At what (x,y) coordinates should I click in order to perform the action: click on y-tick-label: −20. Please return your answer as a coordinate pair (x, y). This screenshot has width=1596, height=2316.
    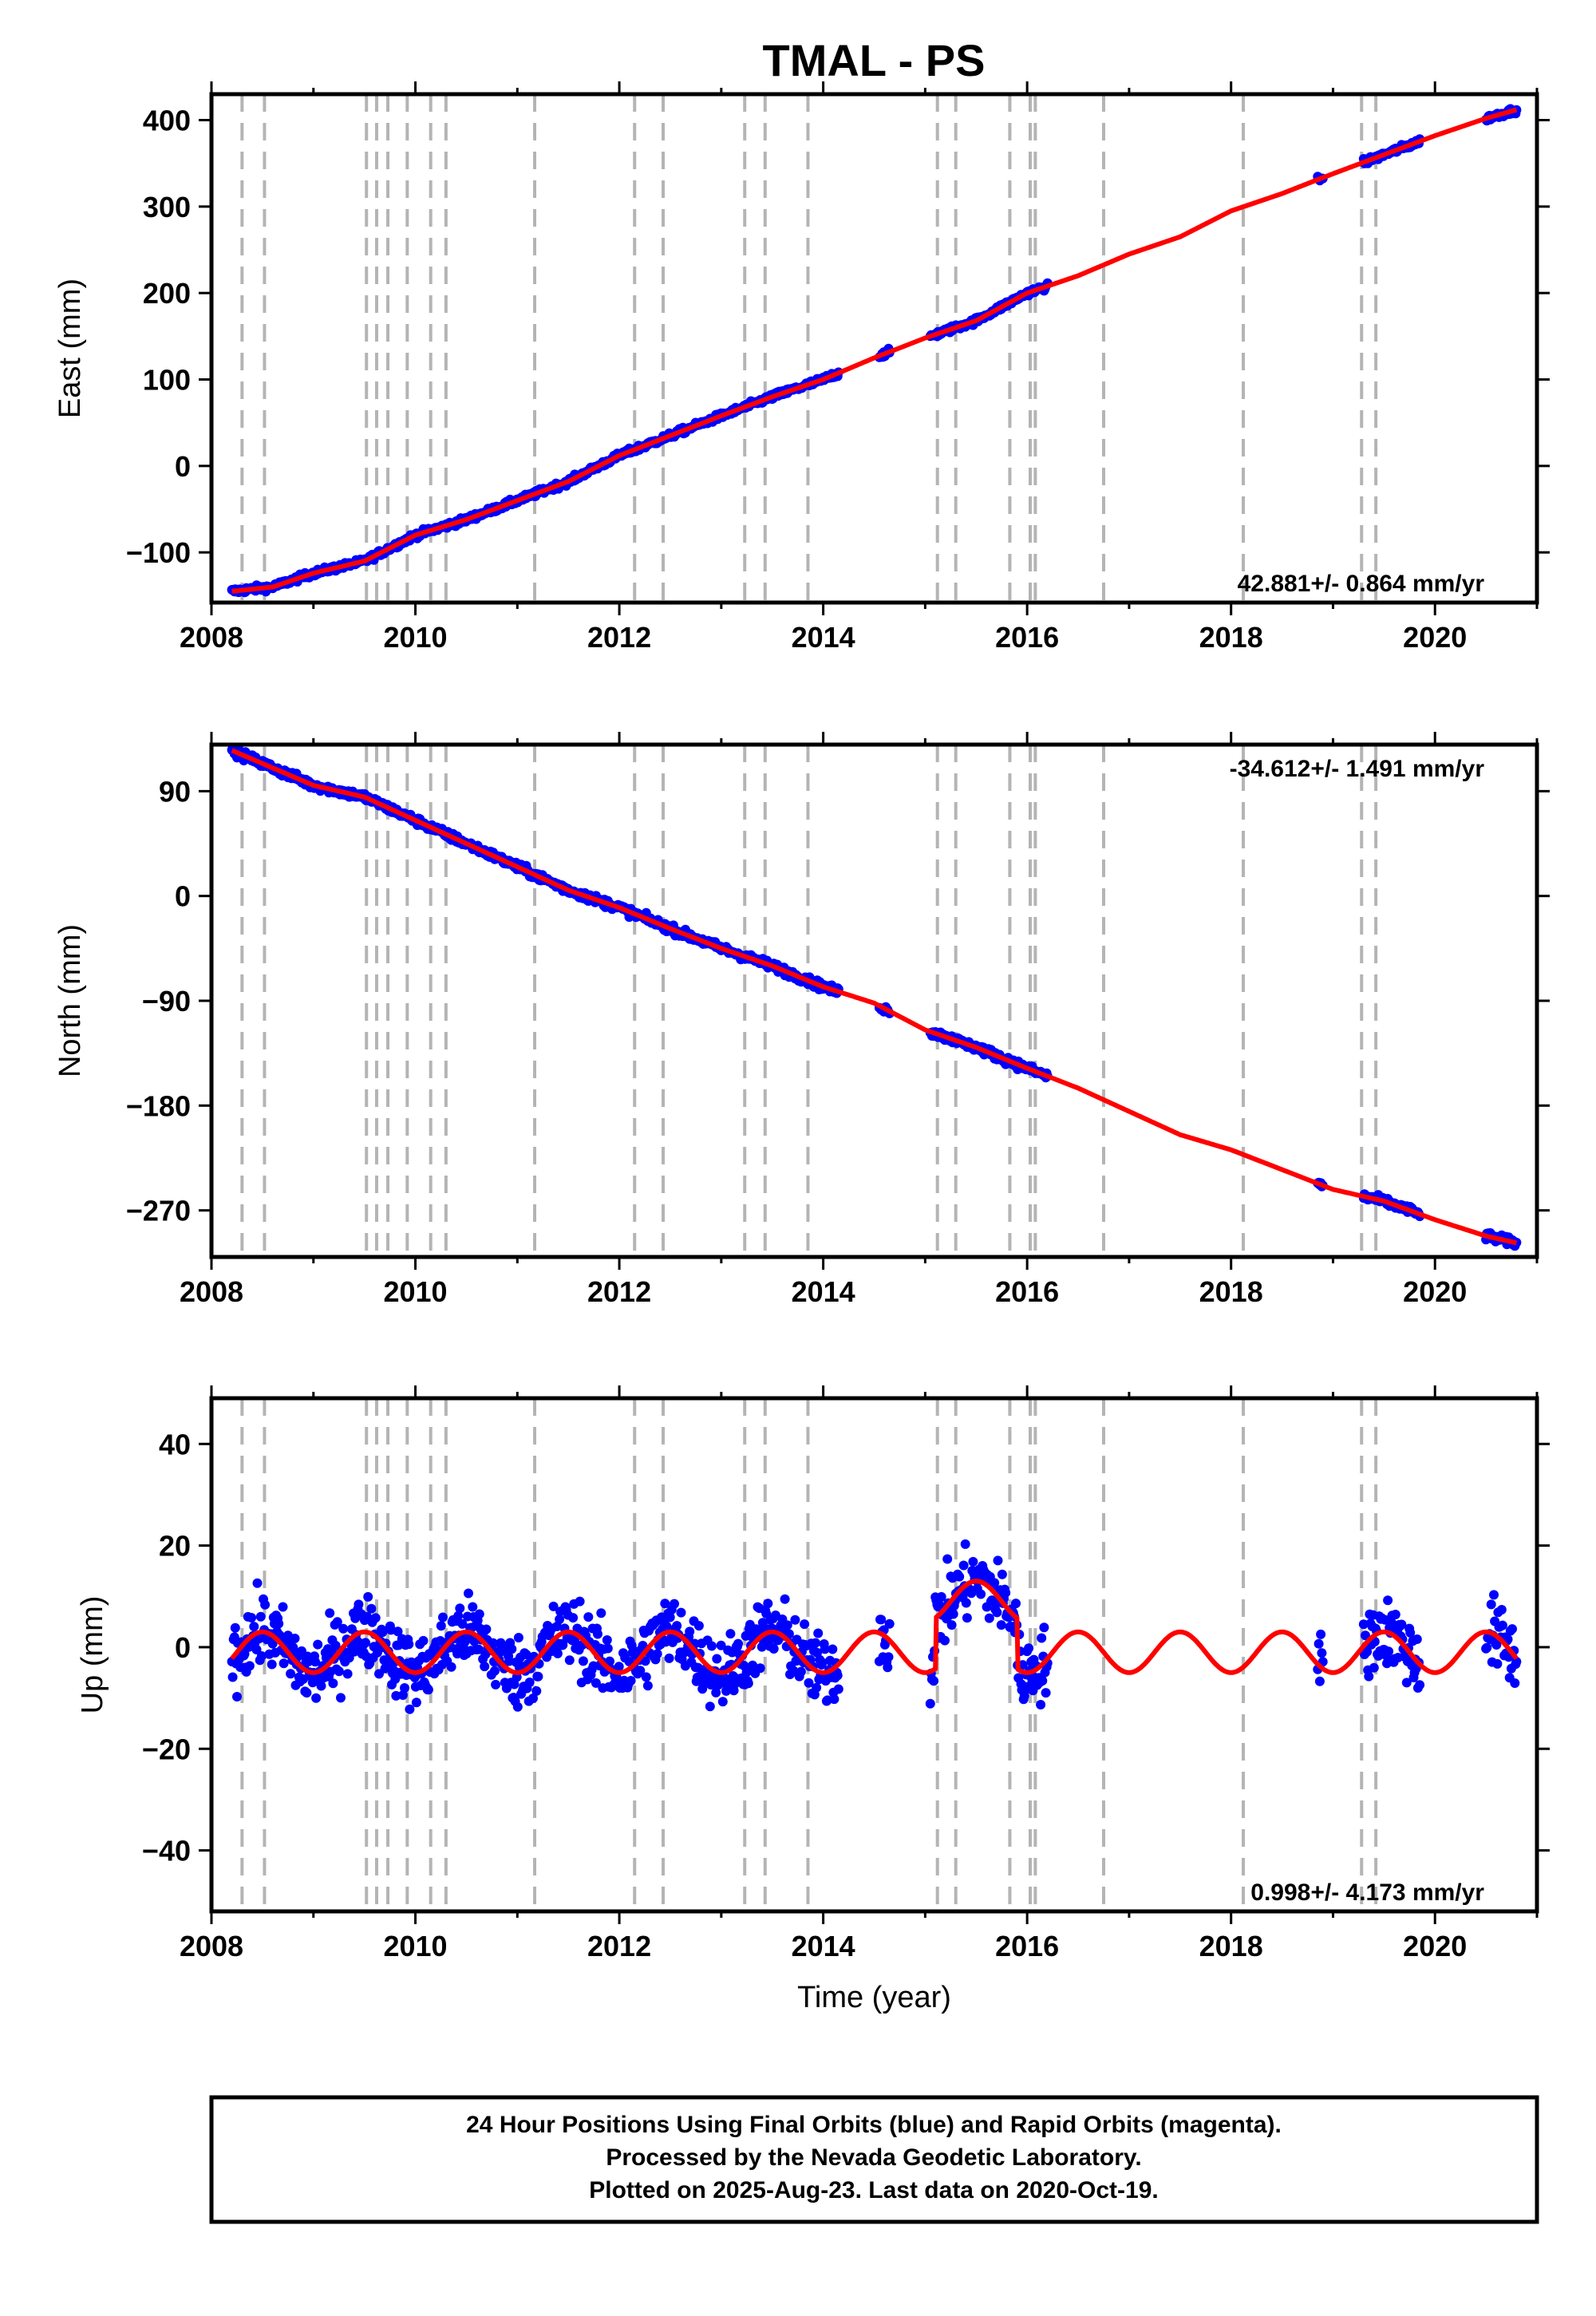
    Looking at the image, I should click on (166, 1749).